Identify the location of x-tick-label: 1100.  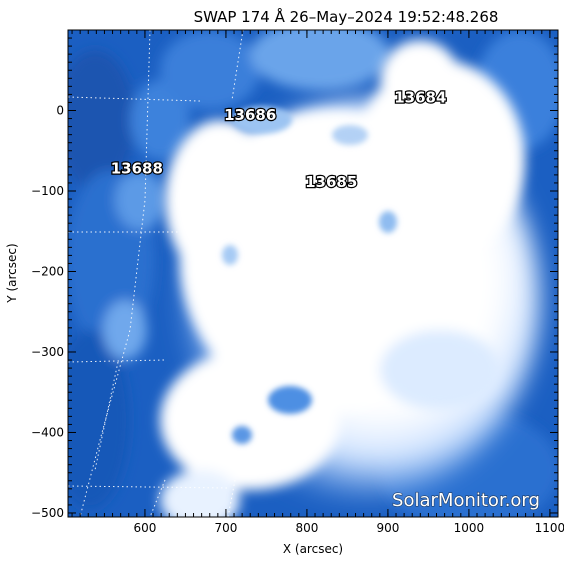
(549, 528).